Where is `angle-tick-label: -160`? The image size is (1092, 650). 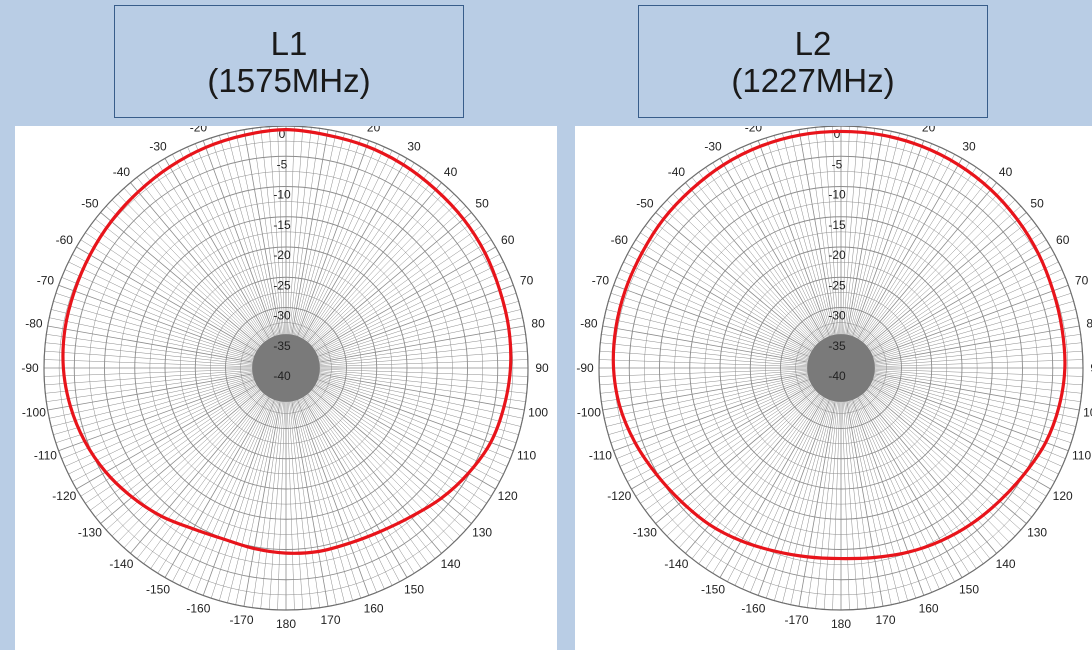
angle-tick-label: -160 is located at coordinates (198, 609).